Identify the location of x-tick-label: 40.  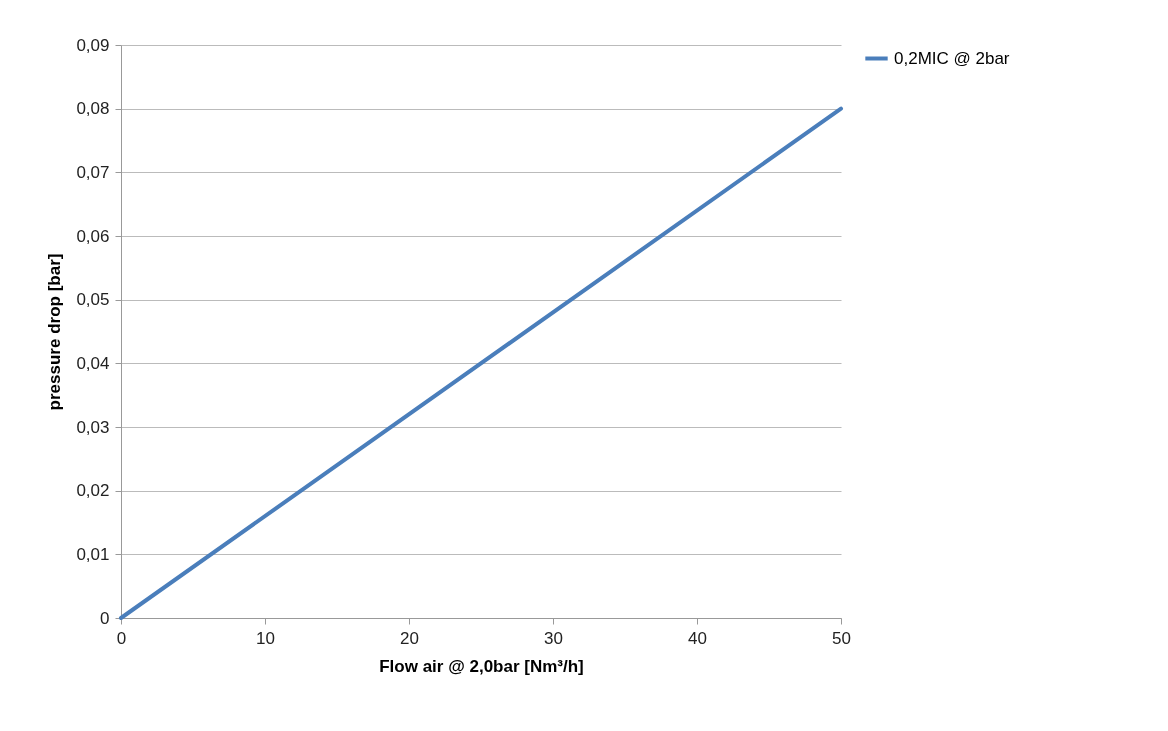
(697, 638).